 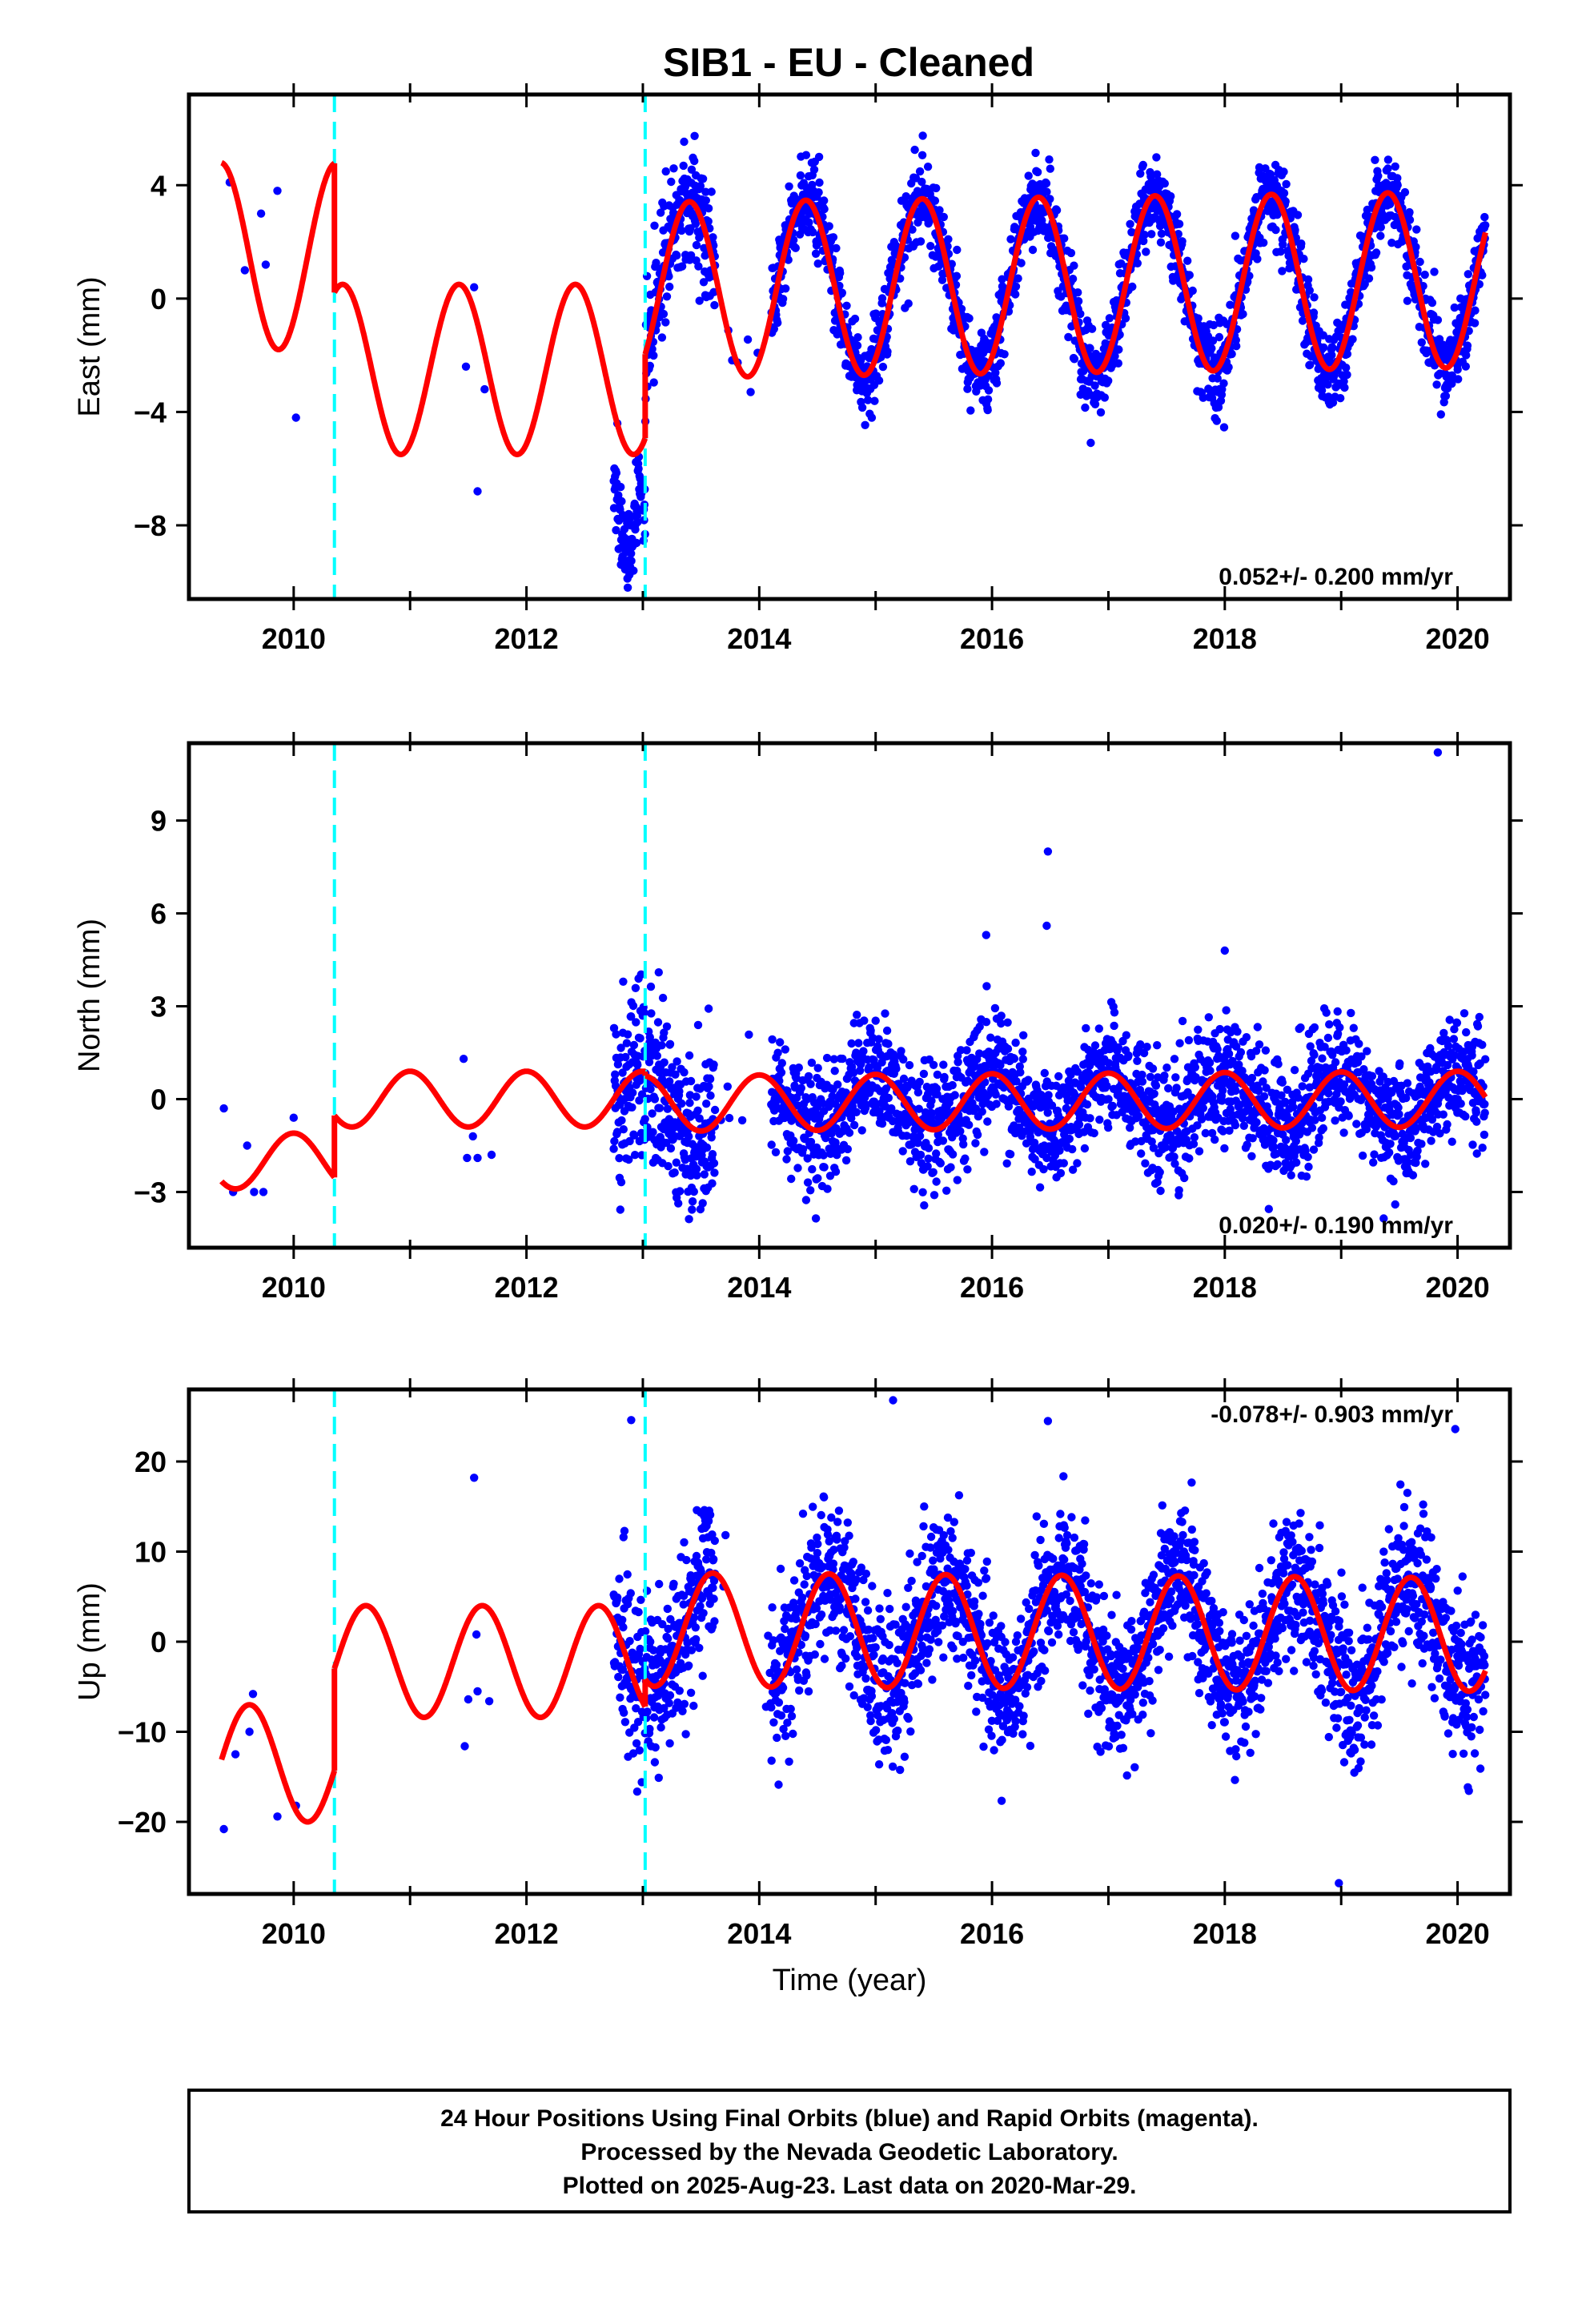 I want to click on x-tick-label: 2016, so click(x=992, y=638).